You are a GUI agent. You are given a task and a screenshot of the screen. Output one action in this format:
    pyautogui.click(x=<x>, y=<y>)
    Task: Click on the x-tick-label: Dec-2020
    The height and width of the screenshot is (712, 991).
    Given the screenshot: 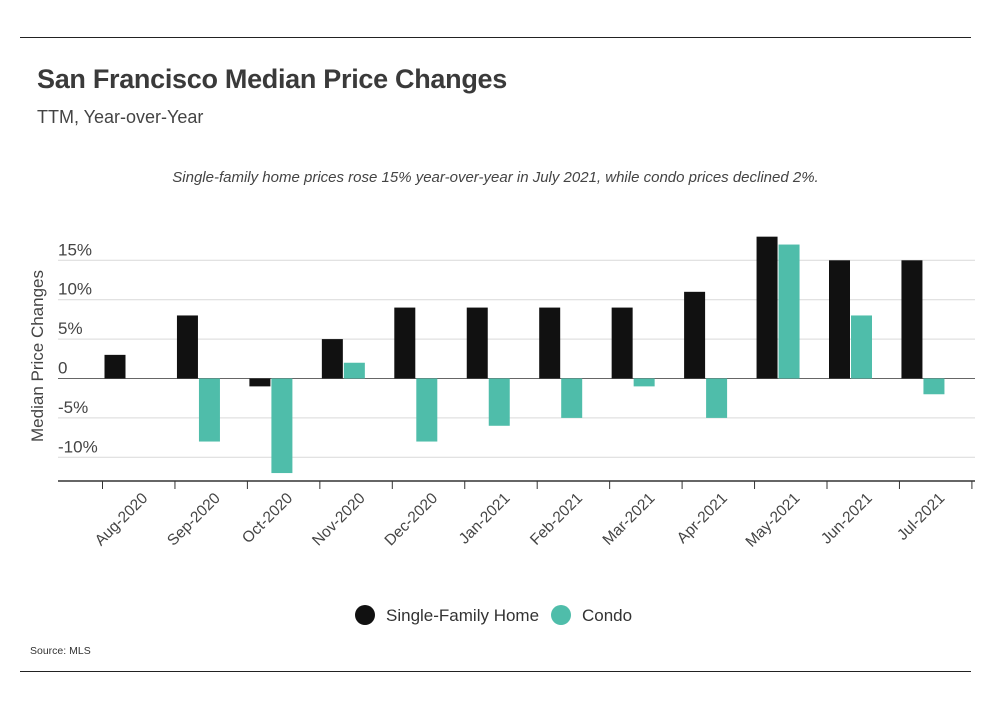 What is the action you would take?
    pyautogui.click(x=412, y=520)
    